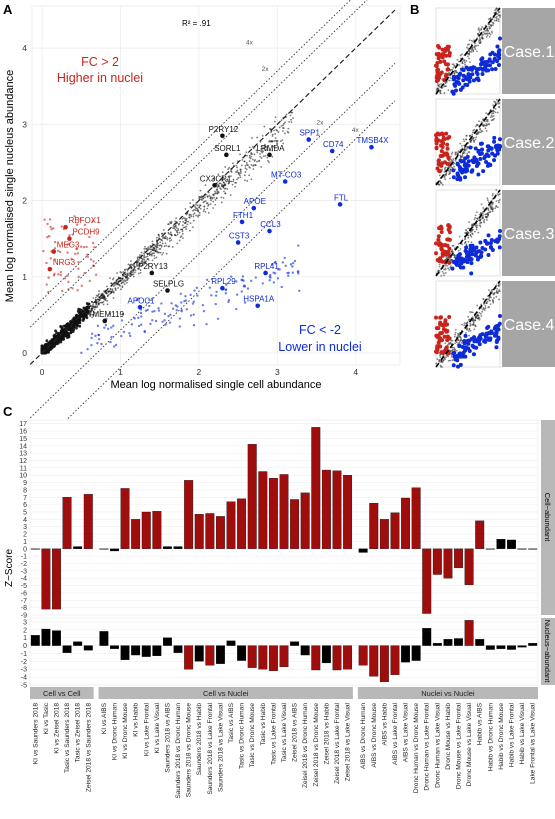 The image size is (555, 819). Describe the element at coordinates (146, 729) in the screenshot. I see `category-label-10: KI vs Lake Frontal` at that location.